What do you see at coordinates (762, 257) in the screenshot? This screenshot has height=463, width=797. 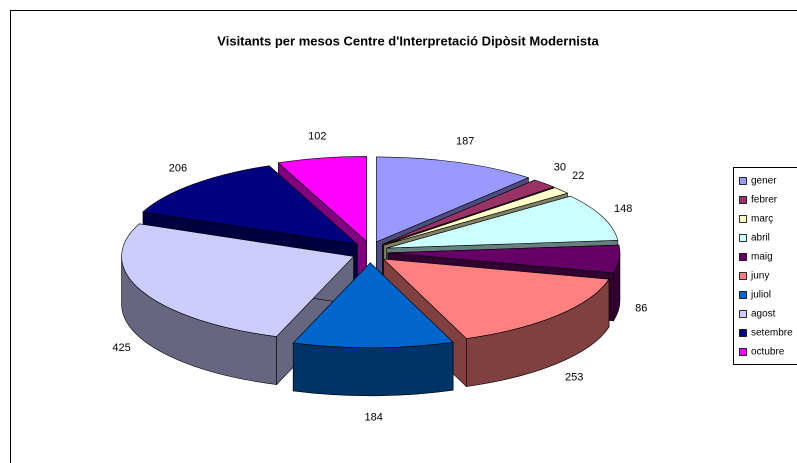 I see `legend-label: maig` at bounding box center [762, 257].